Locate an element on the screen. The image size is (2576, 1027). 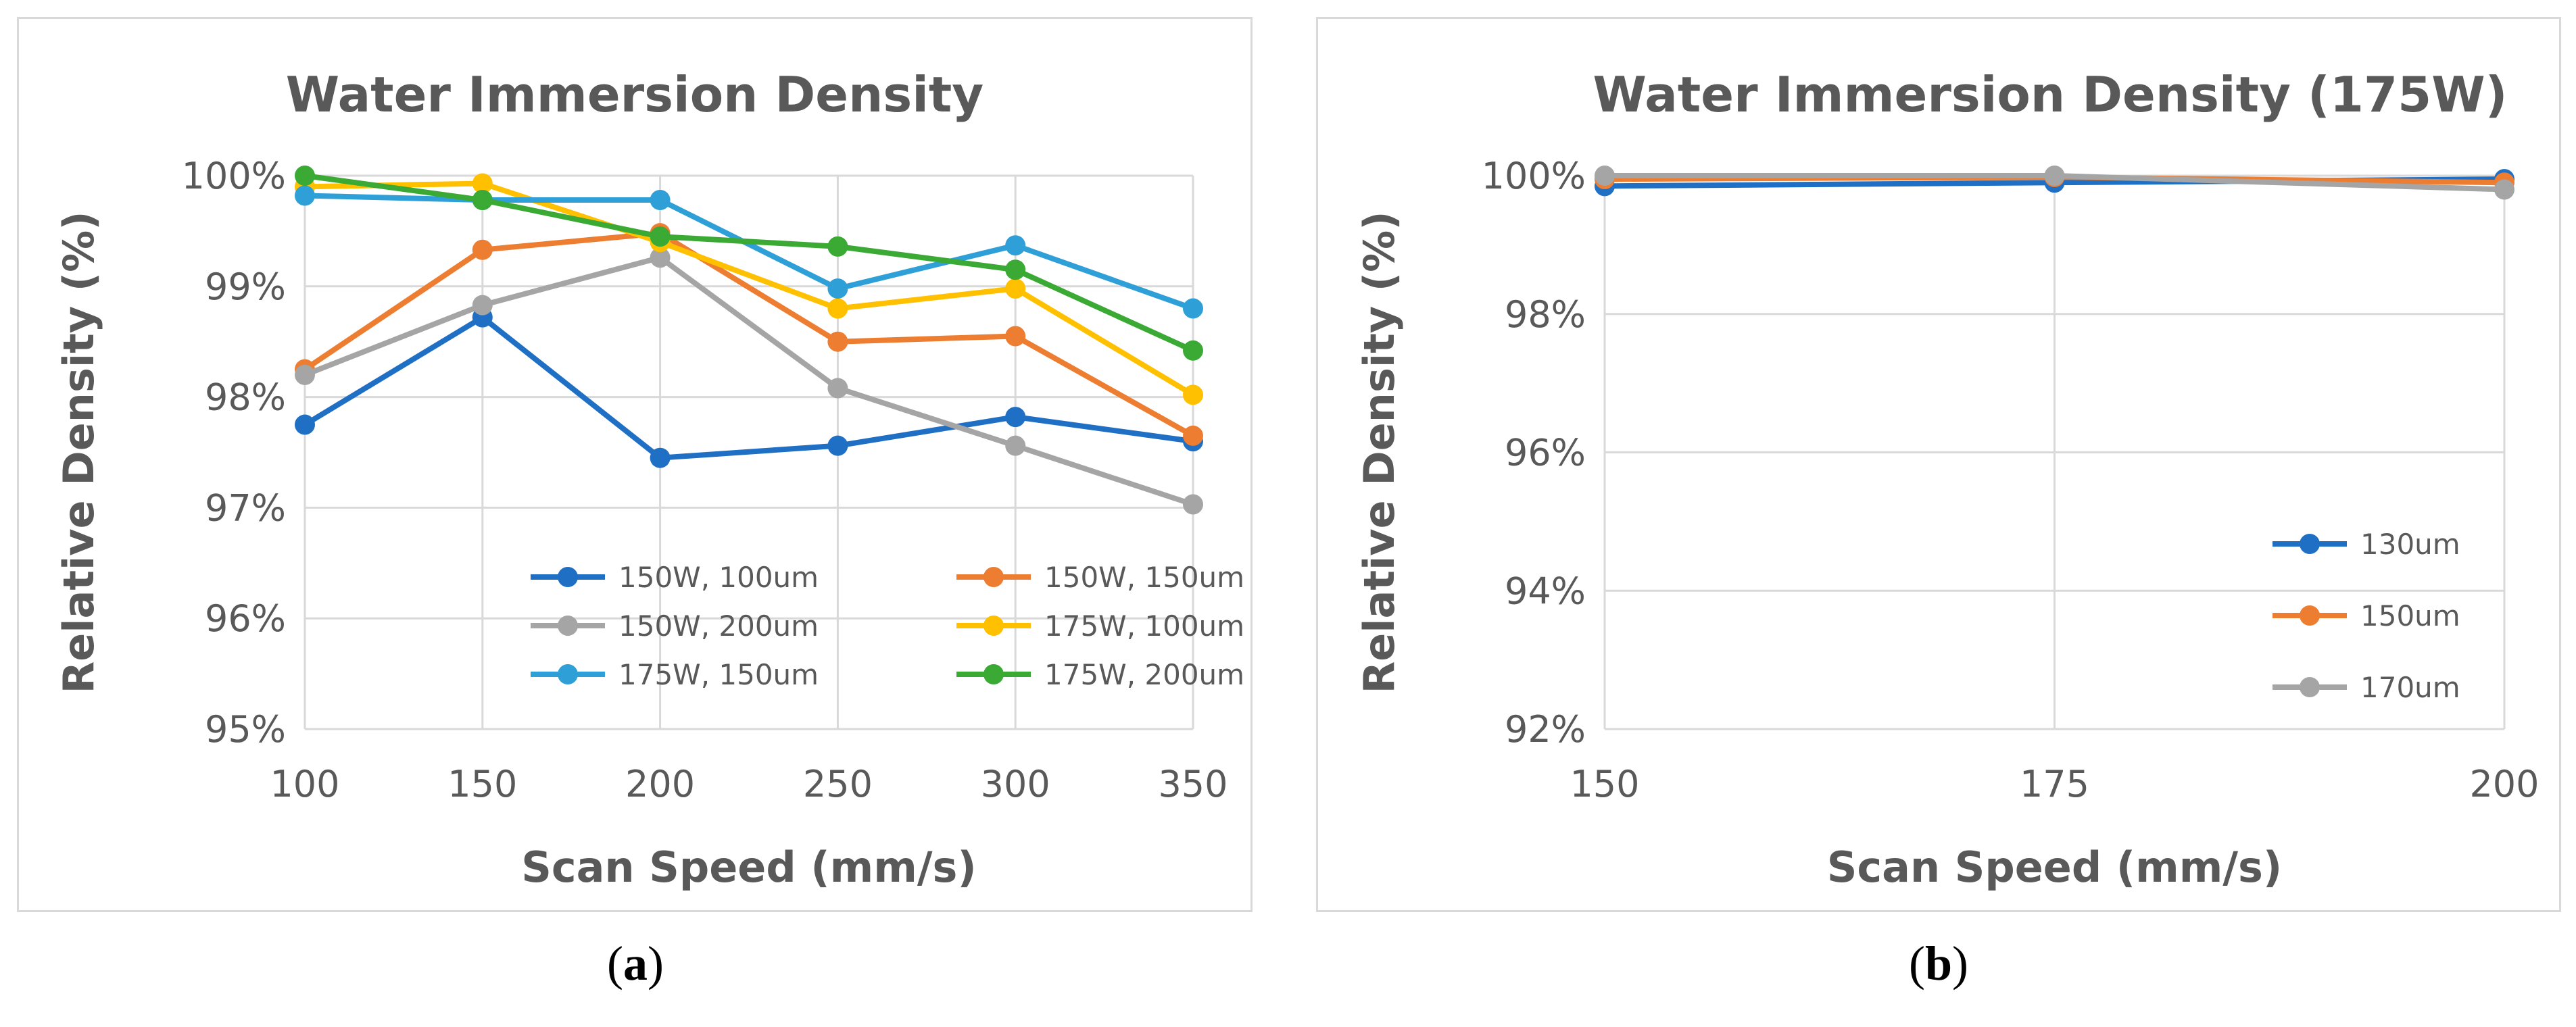
chart-title: Water Immersion Density (175W) is located at coordinates (2050, 94).